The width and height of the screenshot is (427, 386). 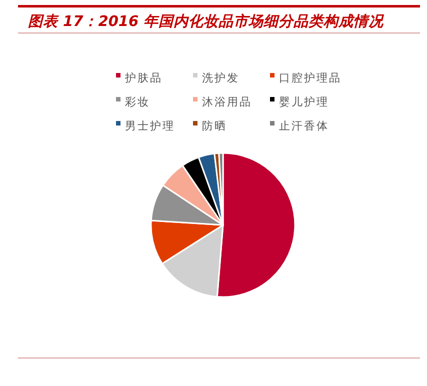 I want to click on legend-label: 婴儿护理, so click(x=304, y=102).